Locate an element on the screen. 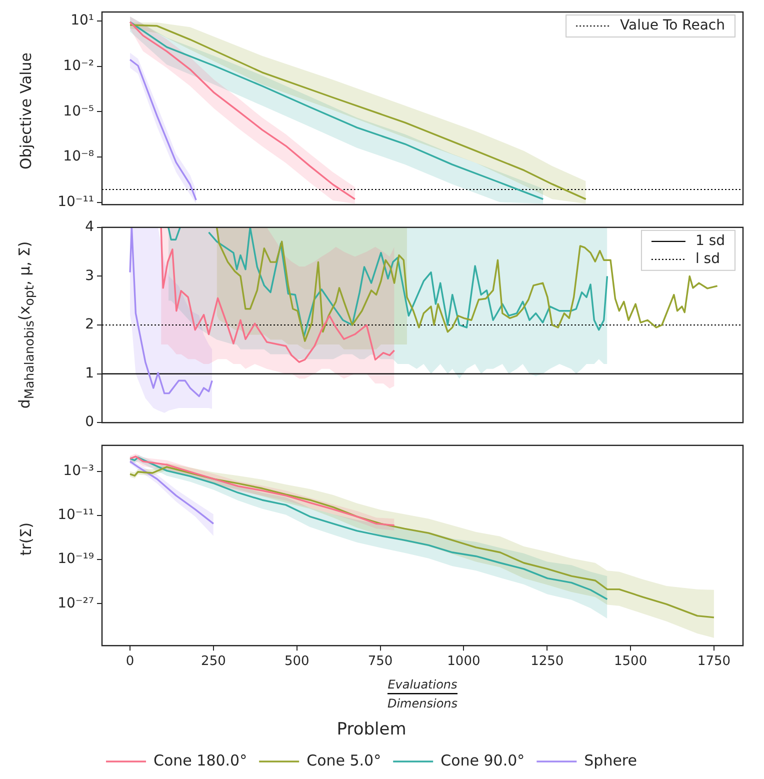 The width and height of the screenshot is (764, 779). y-tick-label: 4 is located at coordinates (89, 227).